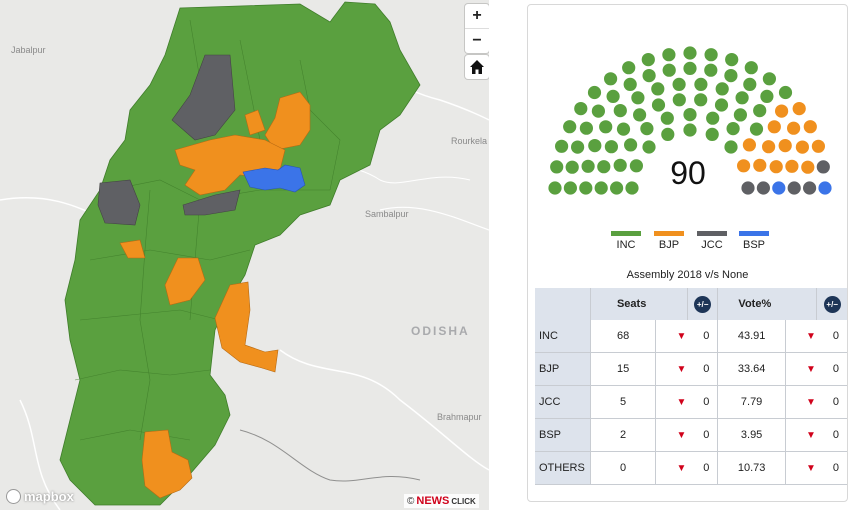 This screenshot has width=850, height=510. Describe the element at coordinates (691, 336) in the screenshot. I see `table-row: INC 68 ▼ 0 43.91 ▼ 0` at that location.